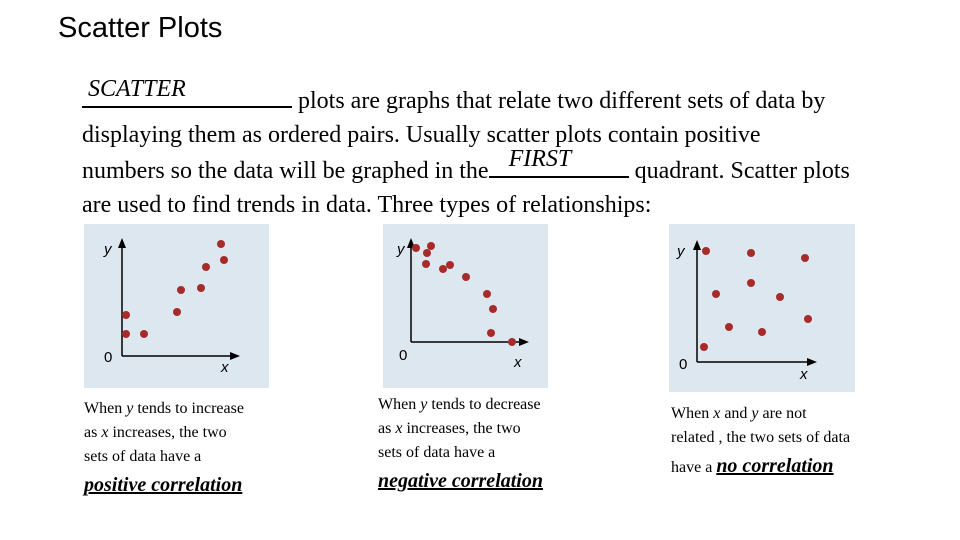 The height and width of the screenshot is (540, 960). What do you see at coordinates (782, 413) in the screenshot?
I see `caption-text: are not` at bounding box center [782, 413].